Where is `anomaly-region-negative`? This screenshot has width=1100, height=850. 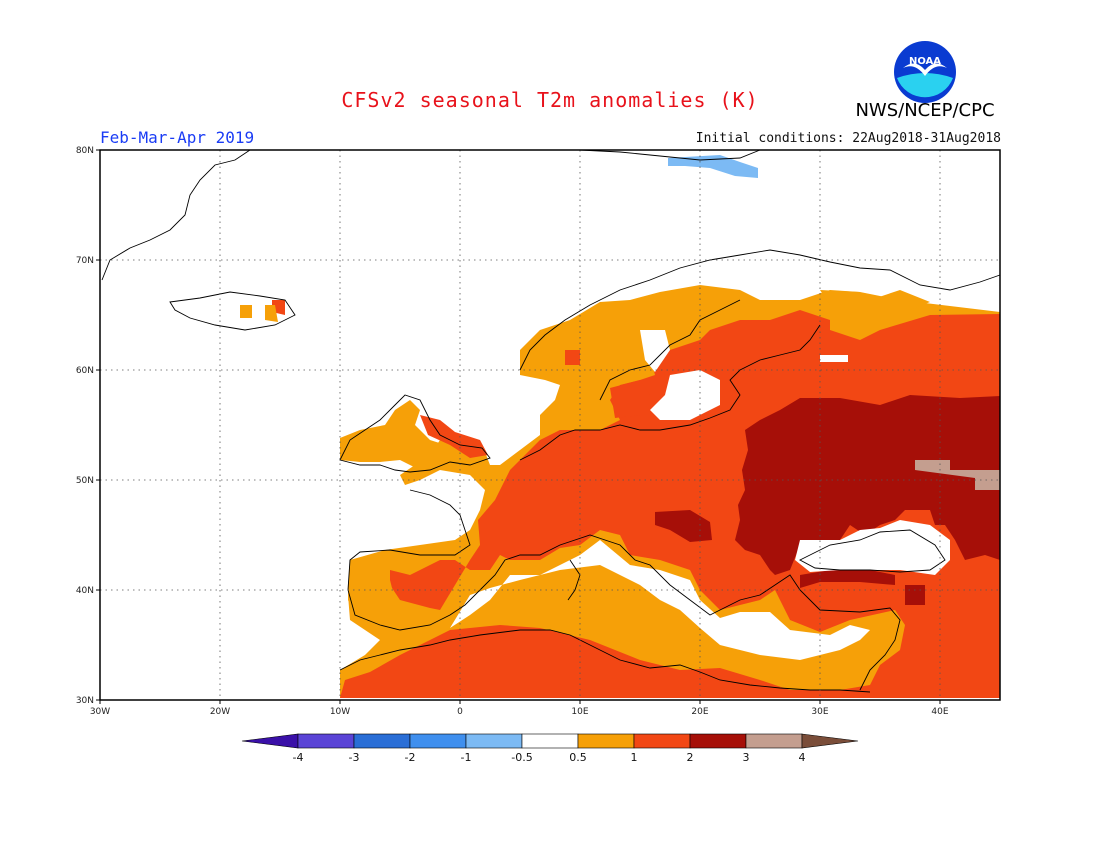 anomaly-region-negative is located at coordinates (713, 166).